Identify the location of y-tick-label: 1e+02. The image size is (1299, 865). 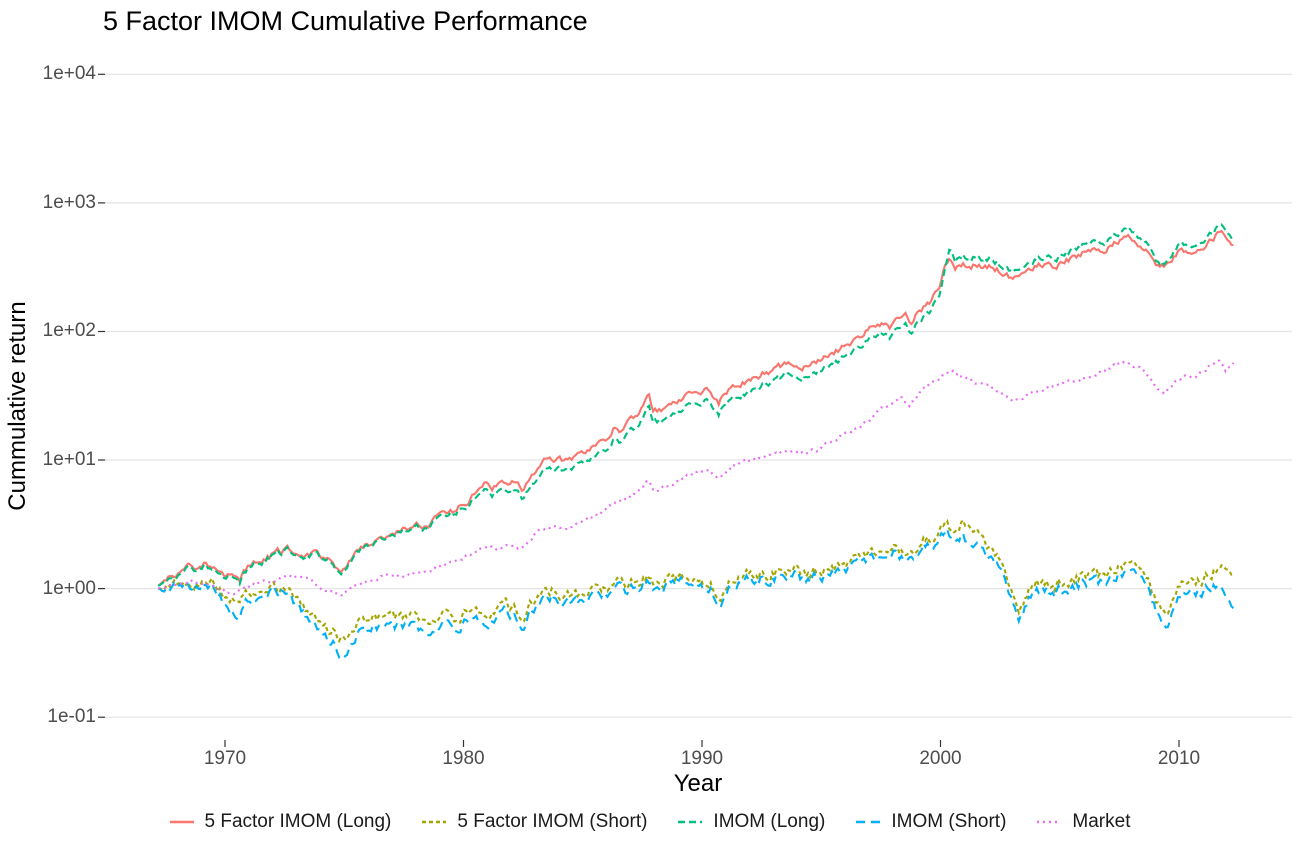
(69, 331).